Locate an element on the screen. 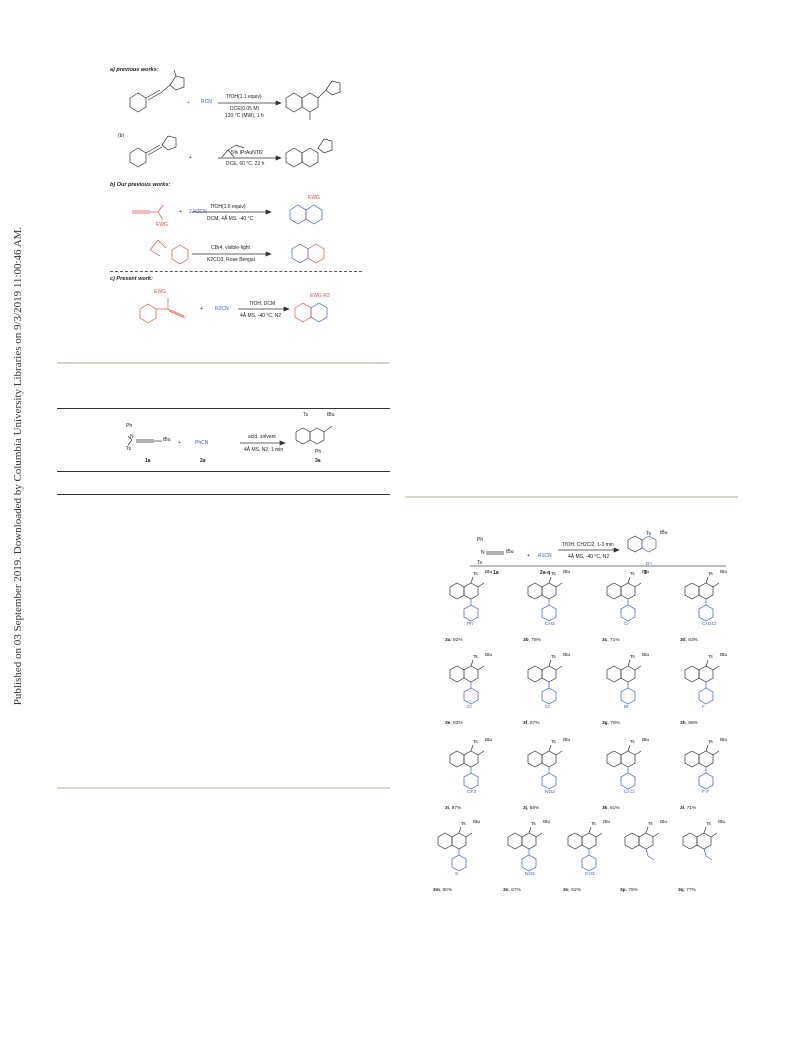 This screenshot has height=1039, width=793. t2-label-3: 3 is located at coordinates (645, 573).